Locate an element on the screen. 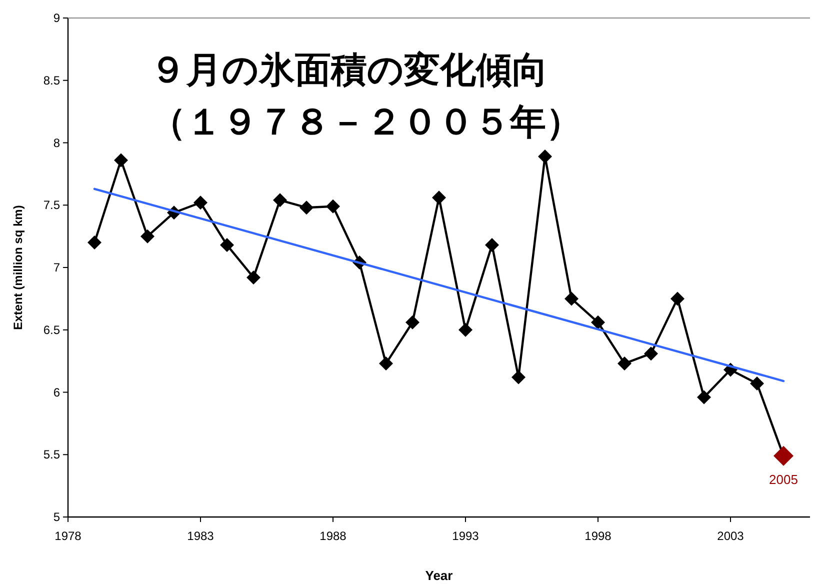 This screenshot has width=816, height=584. x-tick-label: 1978 is located at coordinates (68, 536).